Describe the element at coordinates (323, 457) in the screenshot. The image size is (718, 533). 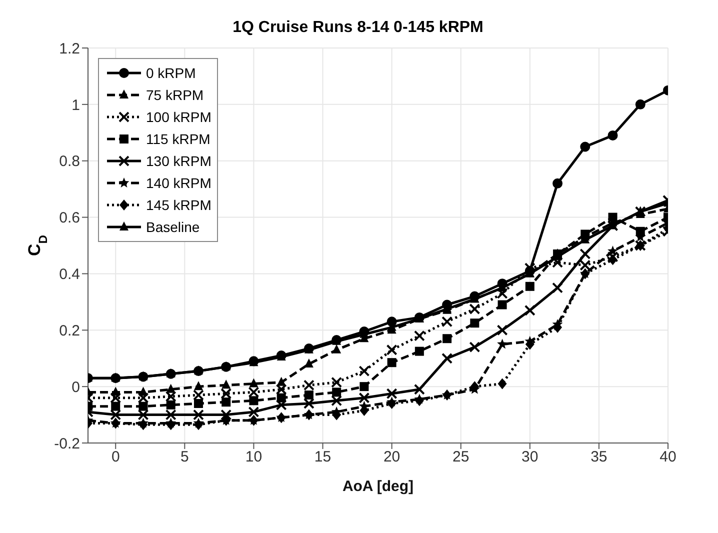
I see `x-tick-label: 15` at that location.